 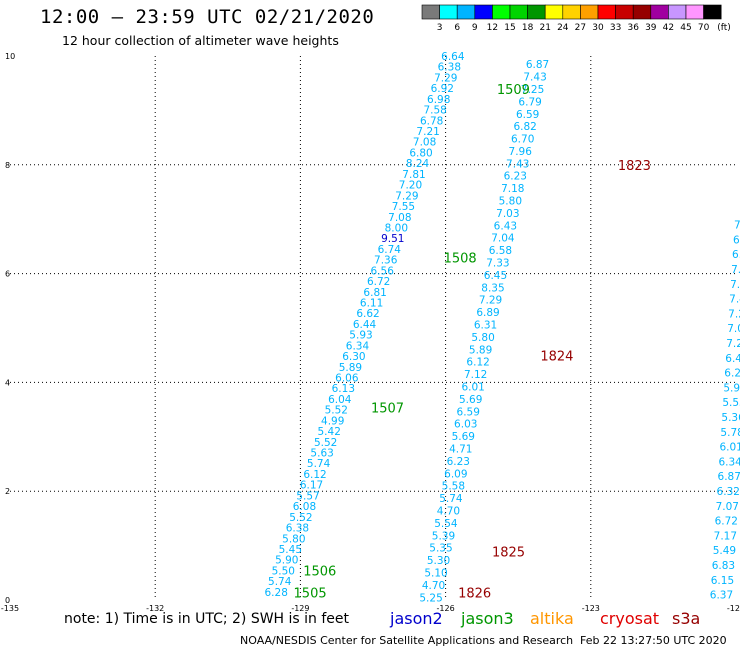 What do you see at coordinates (651, 28) in the screenshot?
I see `colorbar-label: 39` at bounding box center [651, 28].